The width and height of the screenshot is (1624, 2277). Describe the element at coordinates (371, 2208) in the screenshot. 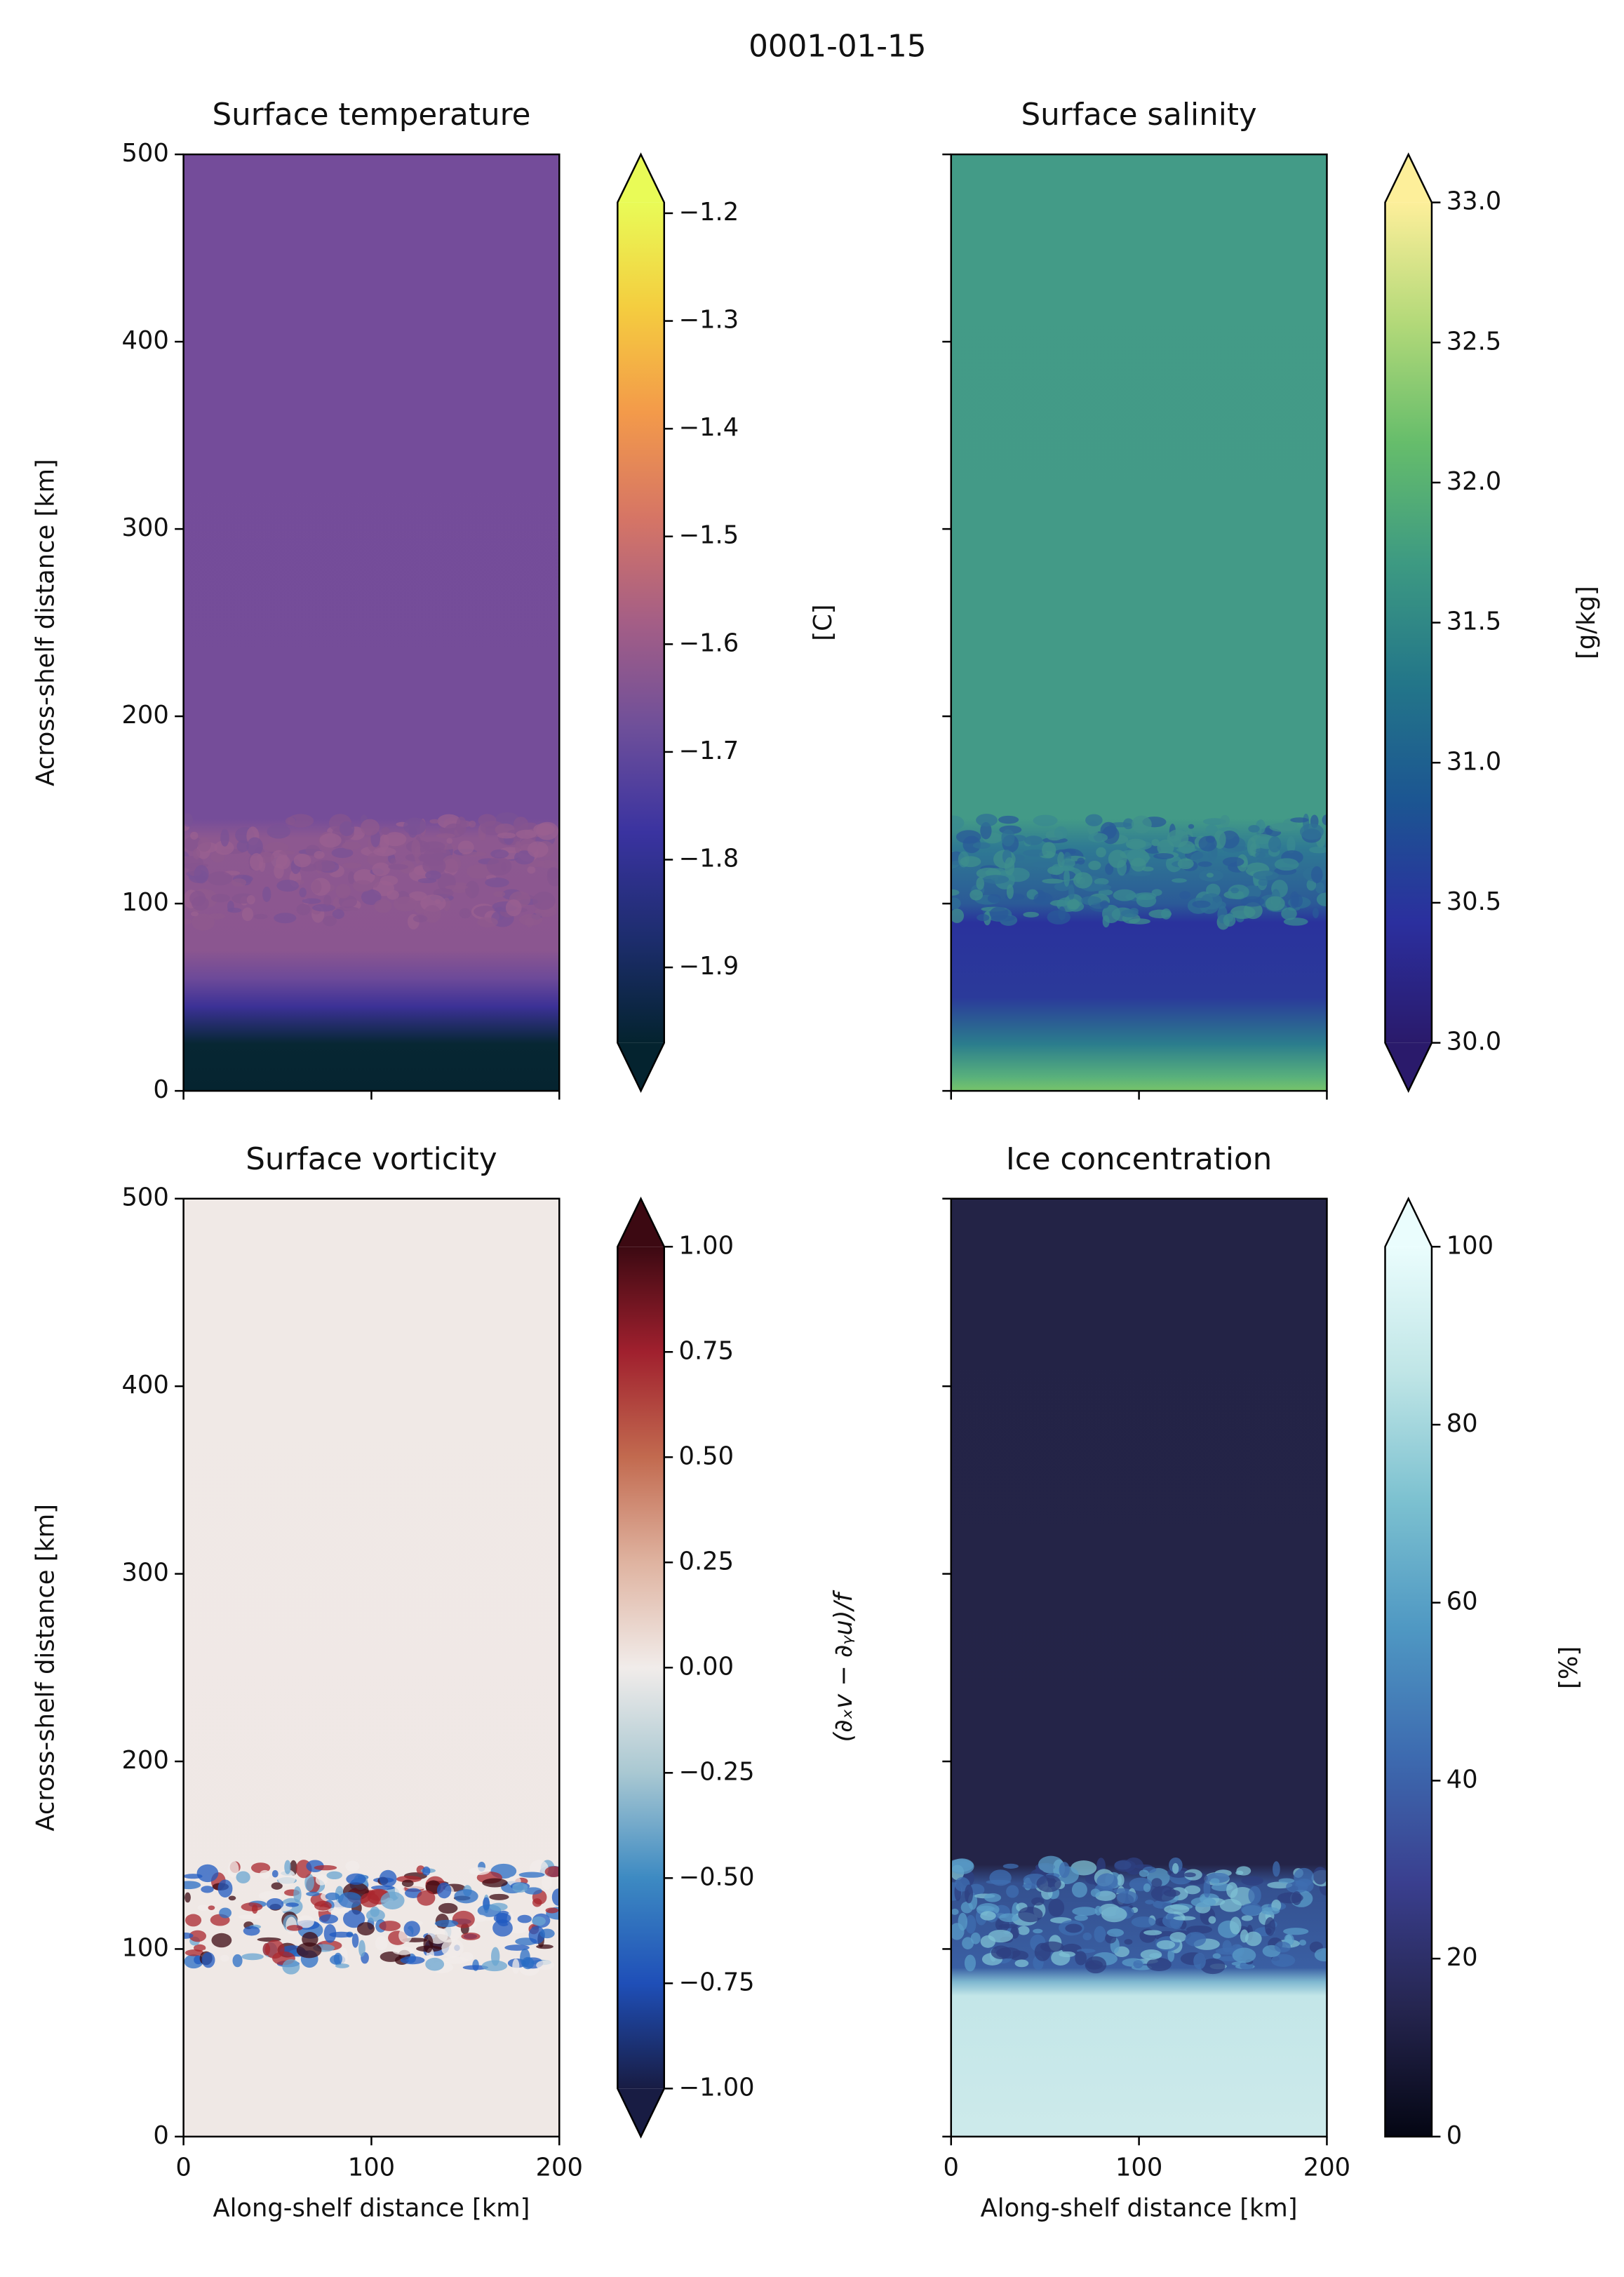

I see `x-axis-label: Along-shelf distance [km]` at that location.